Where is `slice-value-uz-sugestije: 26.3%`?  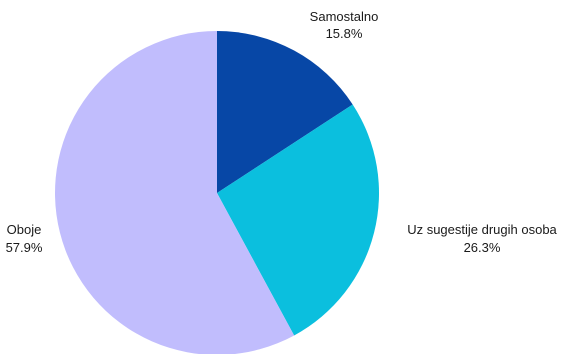
slice-value-uz-sugestije: 26.3% is located at coordinates (482, 247).